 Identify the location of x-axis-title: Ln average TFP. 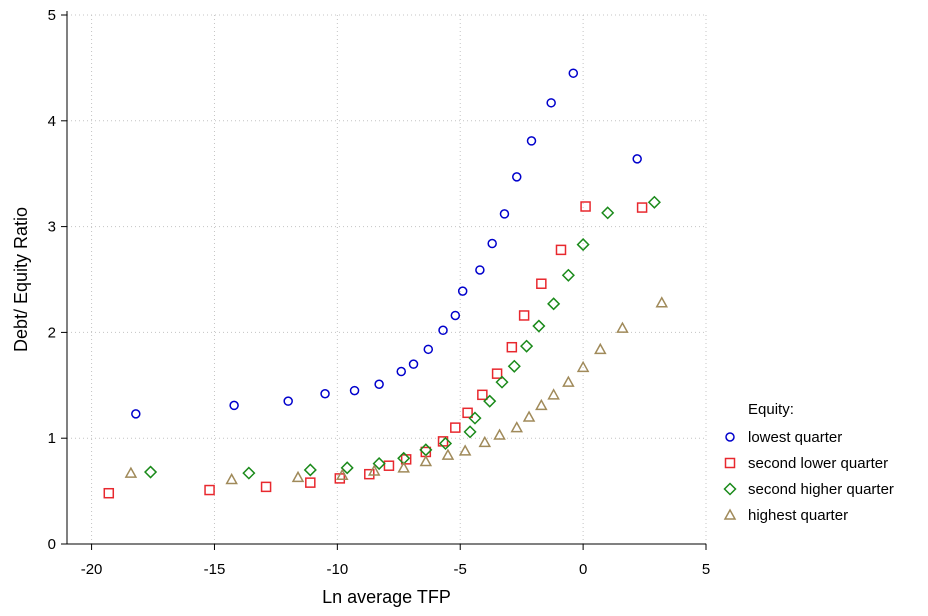
(386, 597).